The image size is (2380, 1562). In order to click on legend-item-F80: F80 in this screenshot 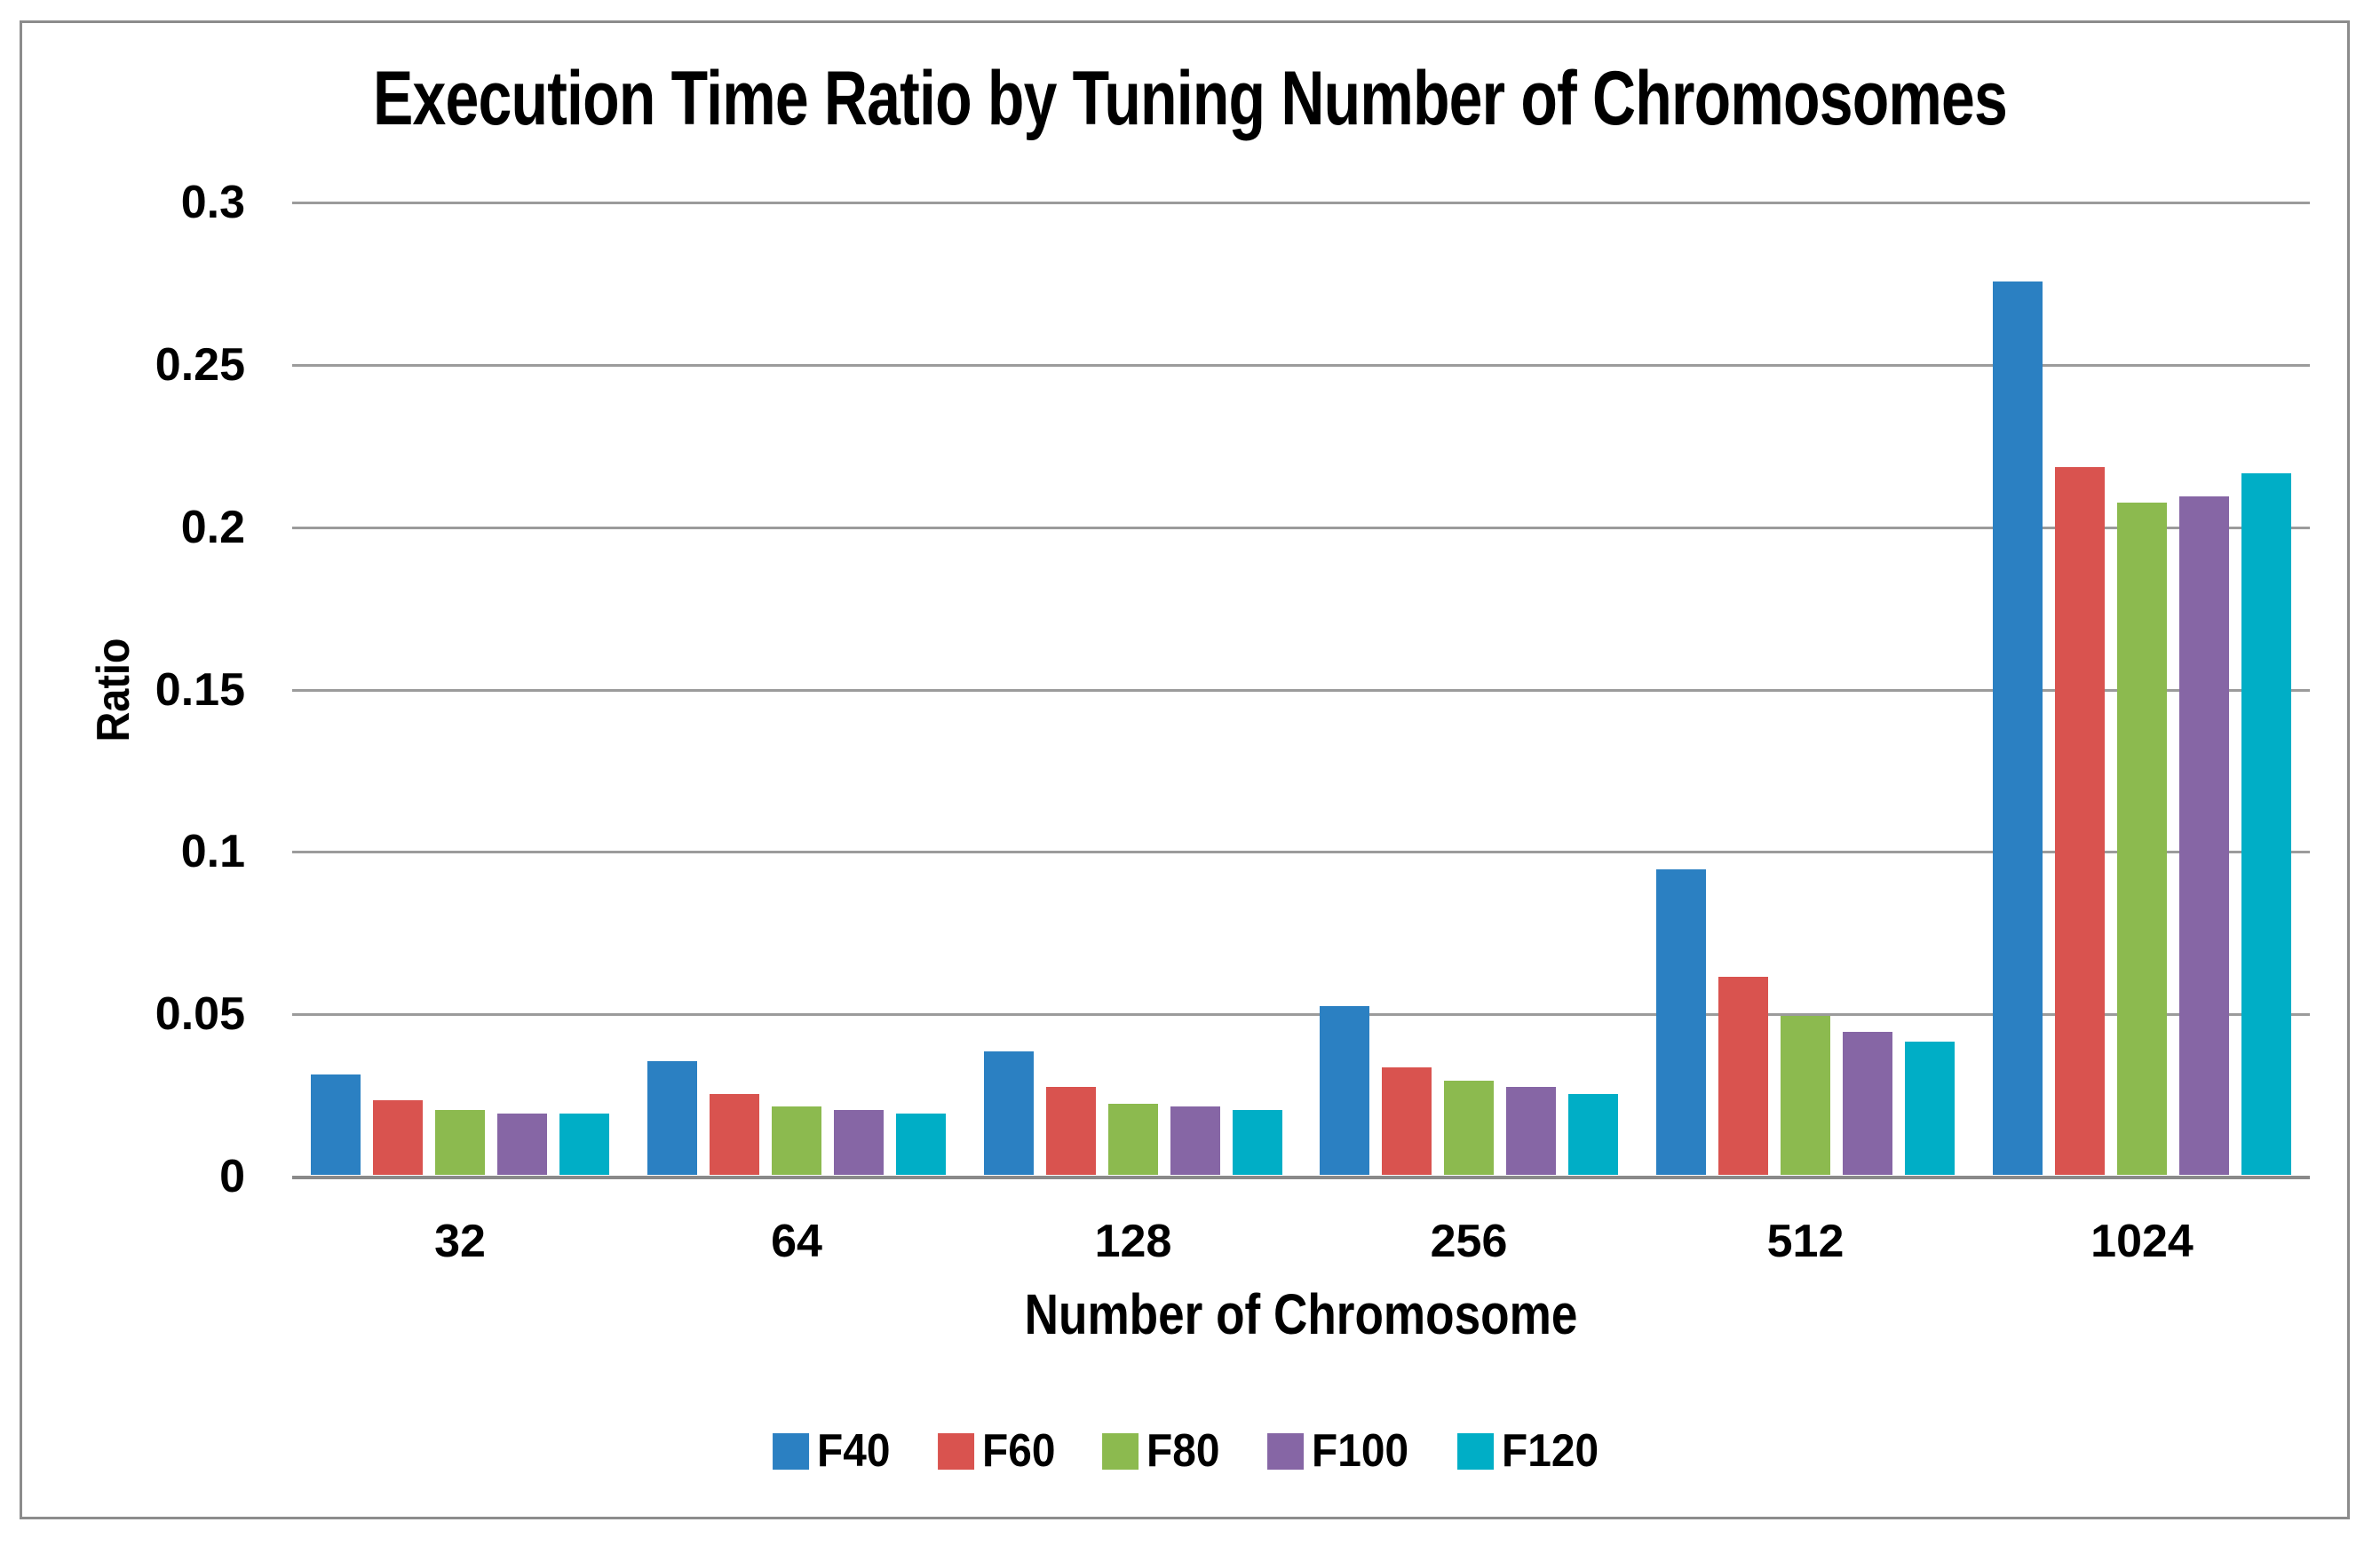, I will do `click(1164, 1451)`.